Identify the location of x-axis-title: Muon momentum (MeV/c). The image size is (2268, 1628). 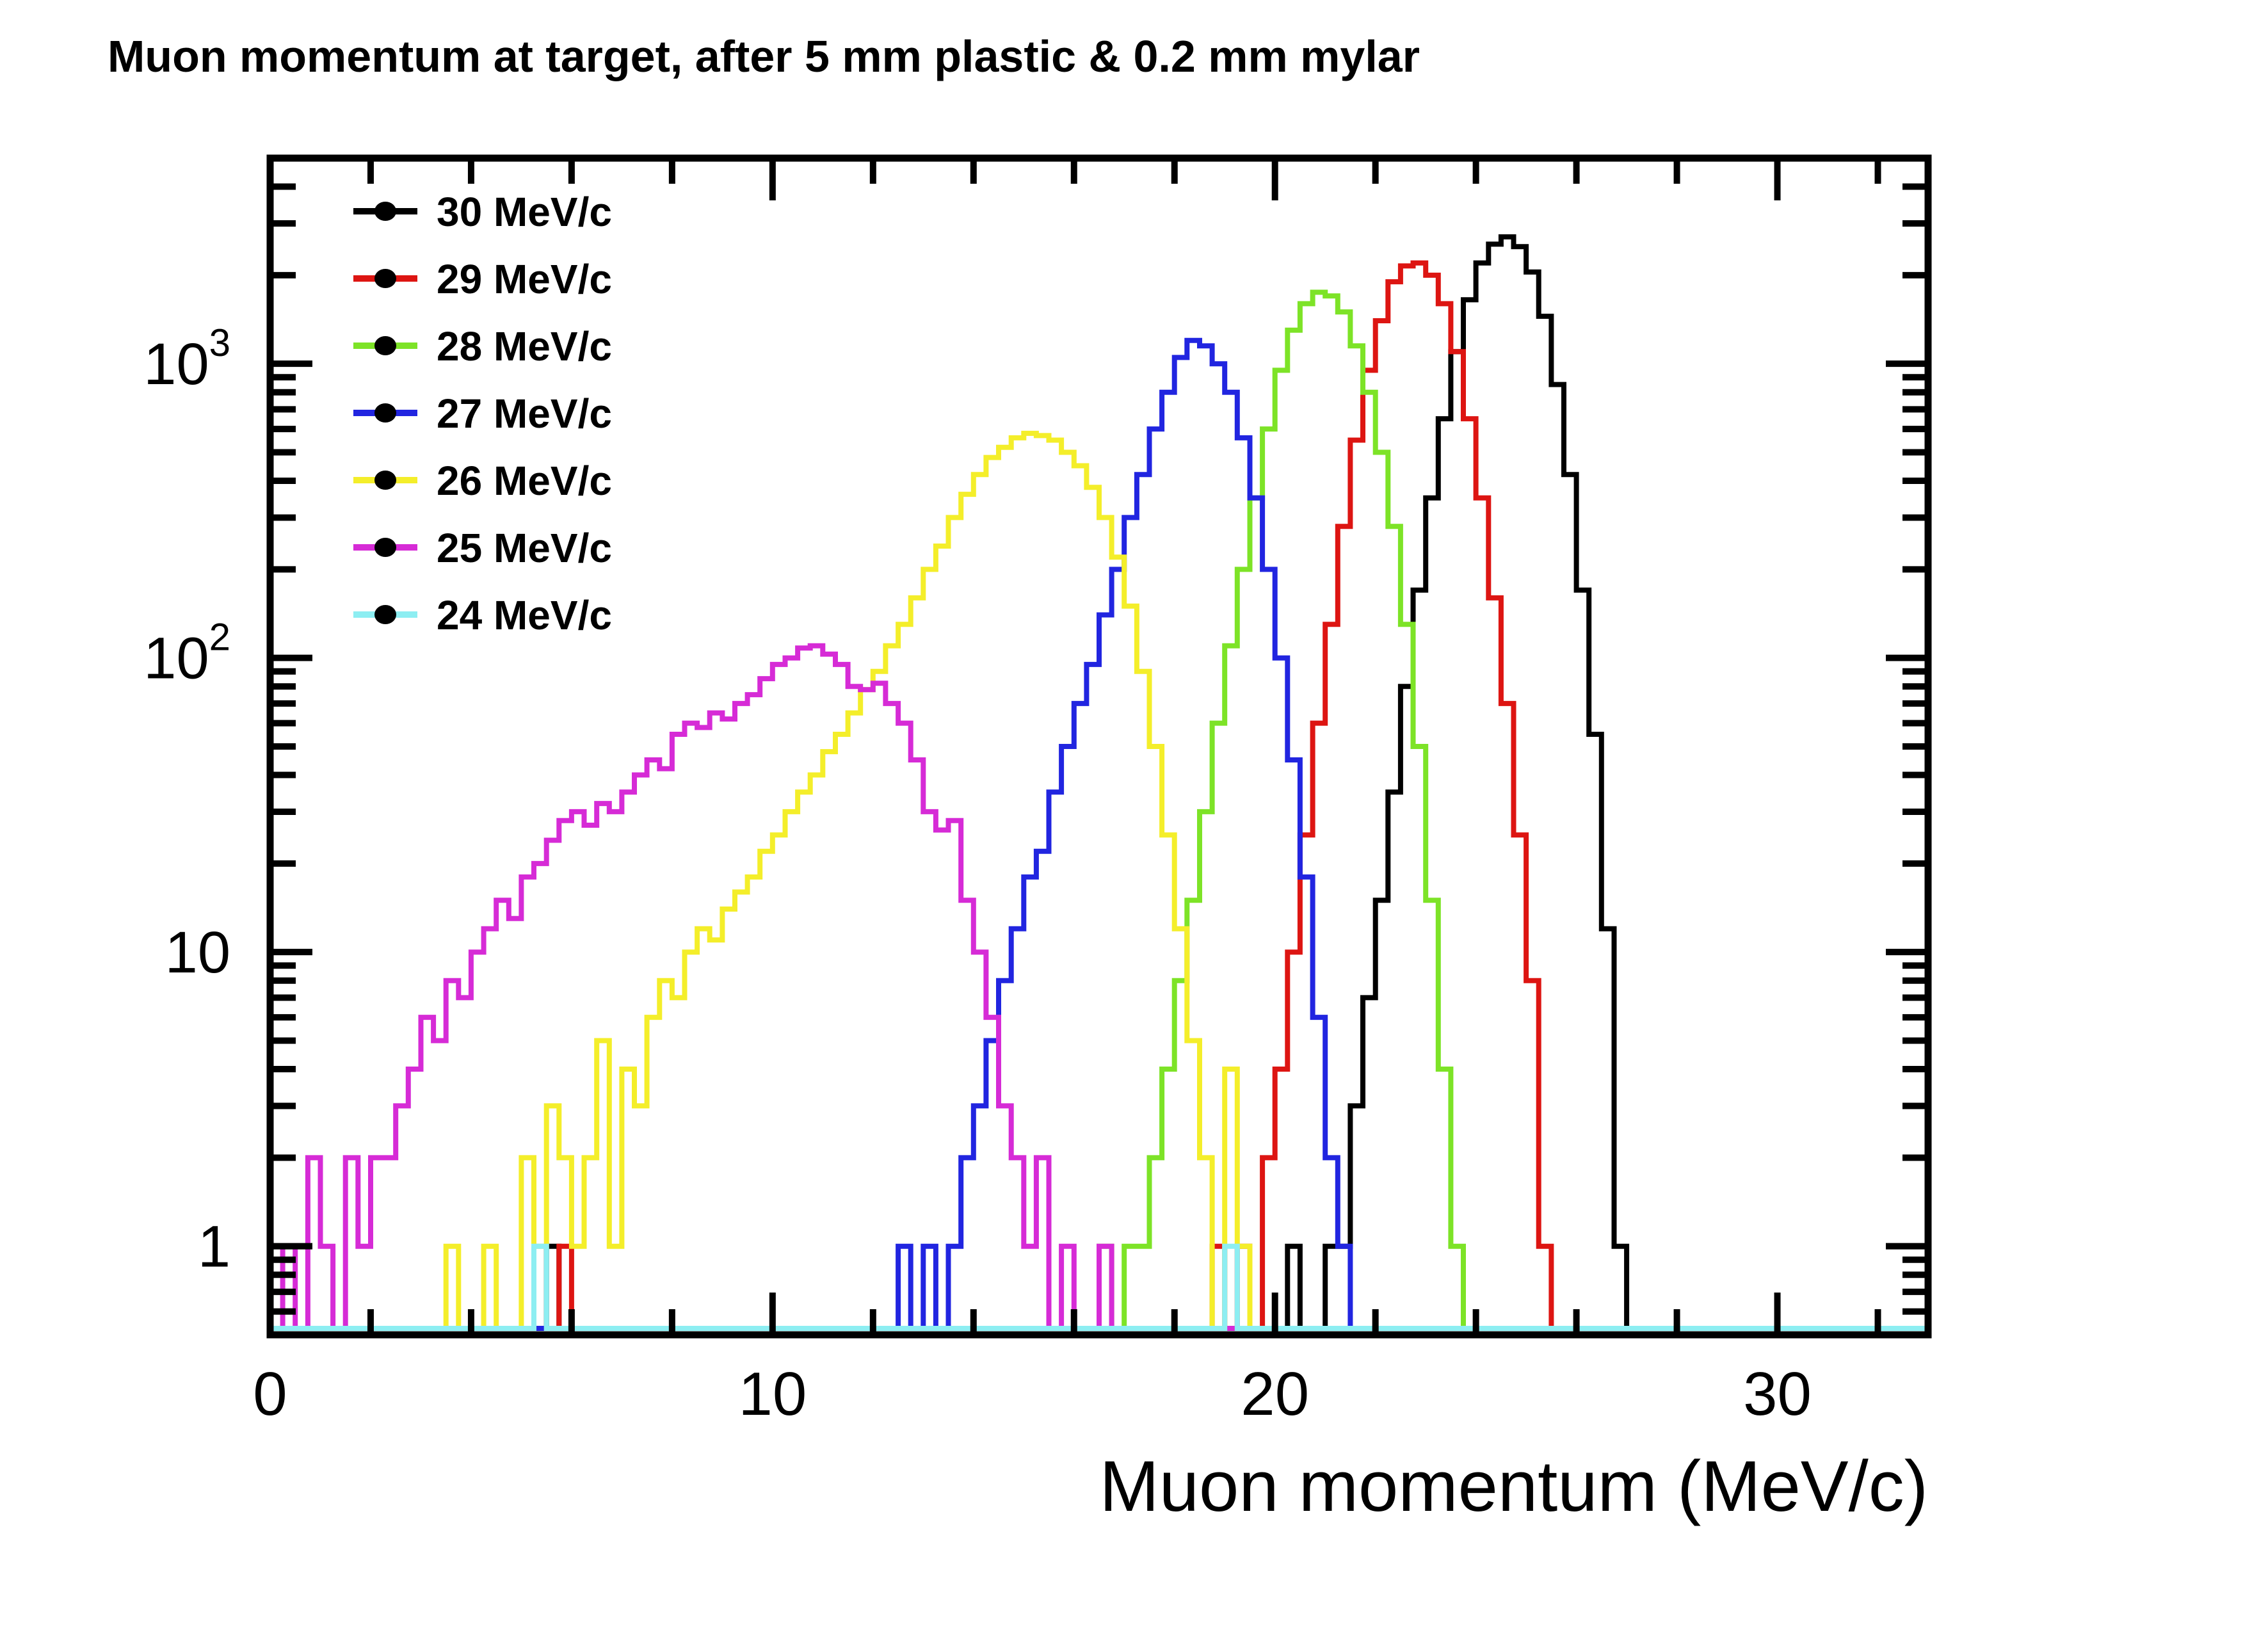
(1513, 1486).